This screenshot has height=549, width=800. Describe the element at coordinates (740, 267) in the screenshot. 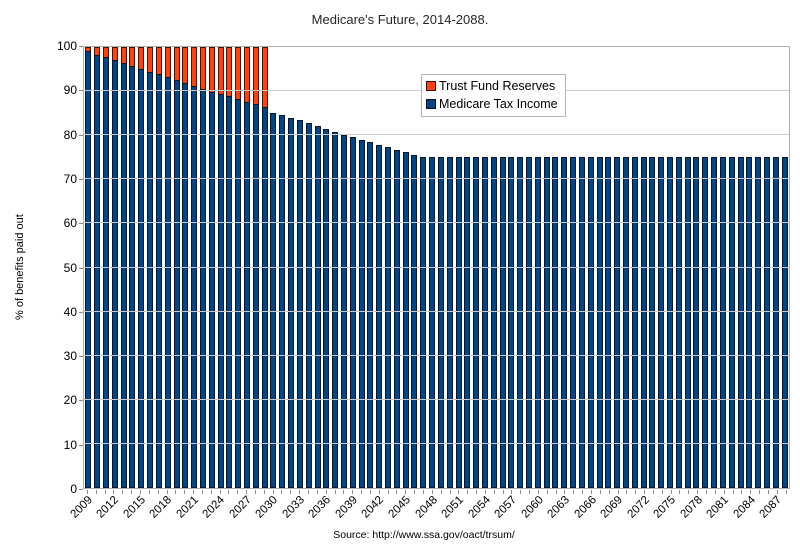

I see `bar-2083` at that location.